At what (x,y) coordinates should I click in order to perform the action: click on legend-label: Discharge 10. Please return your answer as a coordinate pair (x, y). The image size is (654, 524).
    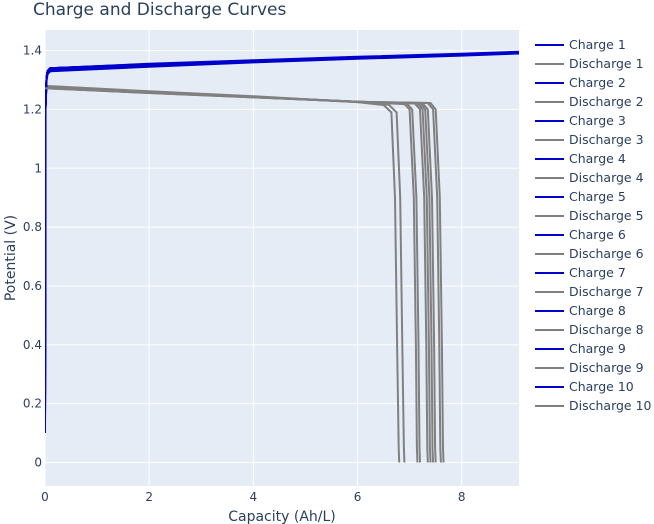
    Looking at the image, I should click on (610, 405).